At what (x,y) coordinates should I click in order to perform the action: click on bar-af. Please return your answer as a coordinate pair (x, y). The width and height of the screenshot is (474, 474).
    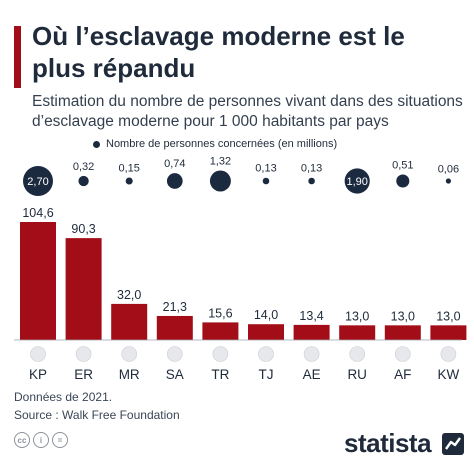
    Looking at the image, I should click on (402, 332).